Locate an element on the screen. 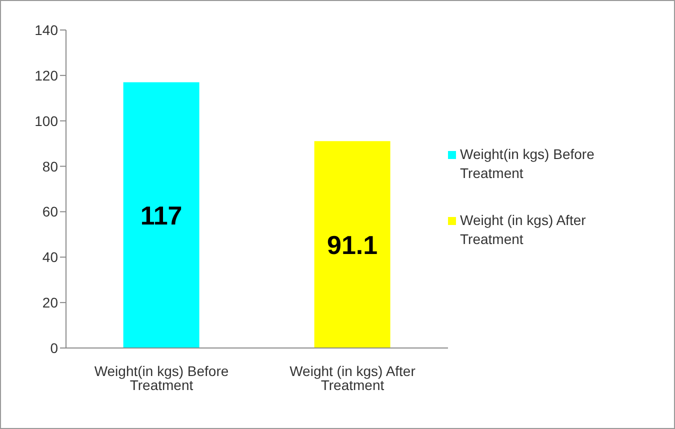  legend-label: Weight (in kgs) After Treatment is located at coordinates (523, 230).